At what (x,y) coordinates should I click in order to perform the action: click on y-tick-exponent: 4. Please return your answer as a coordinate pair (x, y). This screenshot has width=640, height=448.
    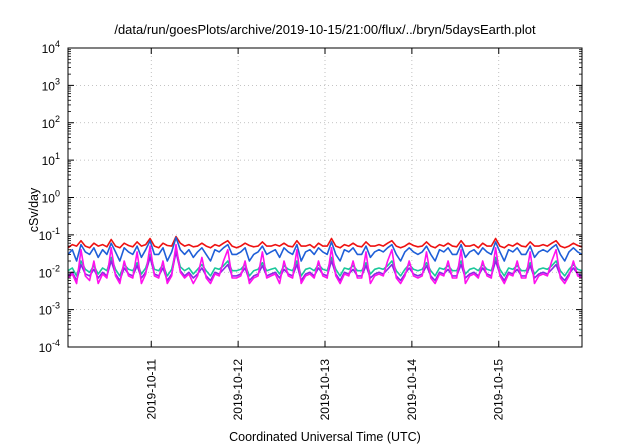
    Looking at the image, I should click on (57, 44).